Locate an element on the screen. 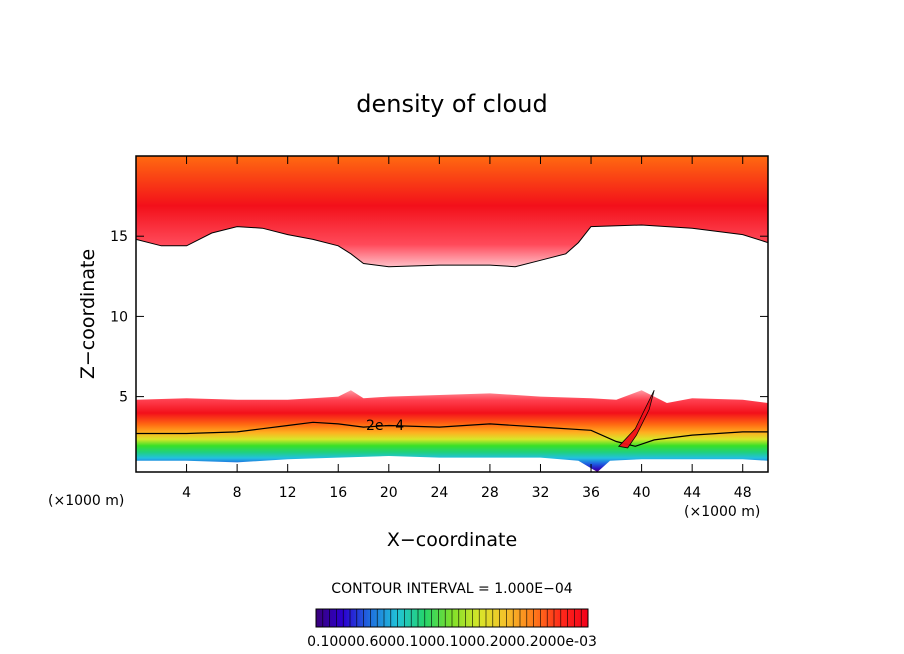  x-tick-label: 36 is located at coordinates (591, 493).